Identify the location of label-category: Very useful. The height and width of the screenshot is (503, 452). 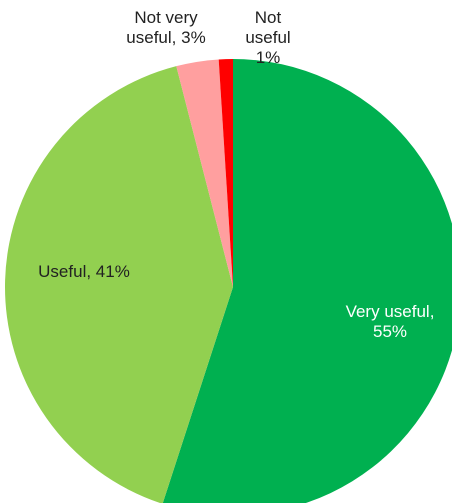
(387, 311).